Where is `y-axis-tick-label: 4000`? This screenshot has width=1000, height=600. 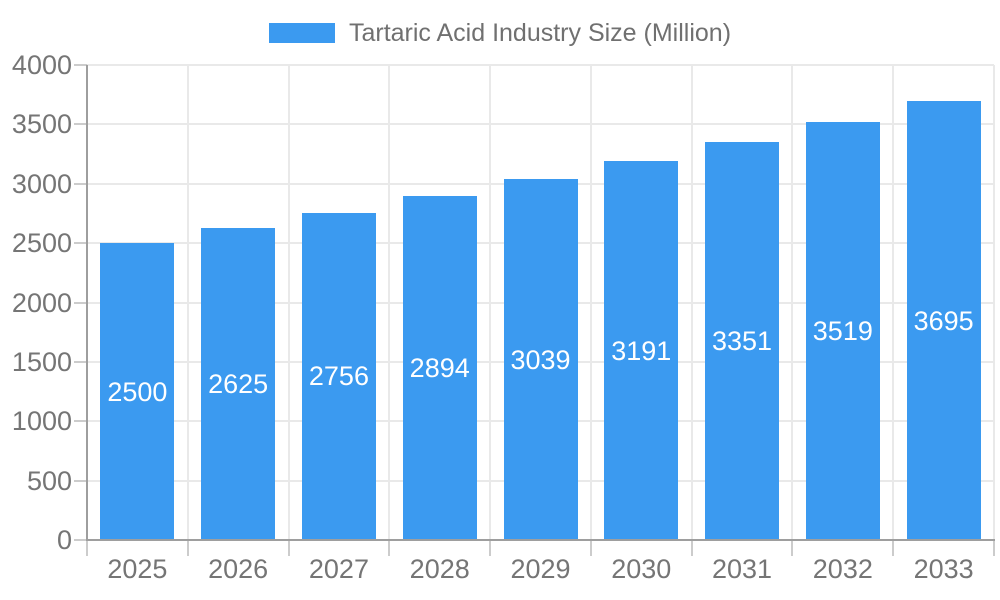
y-axis-tick-label: 4000 is located at coordinates (41, 65).